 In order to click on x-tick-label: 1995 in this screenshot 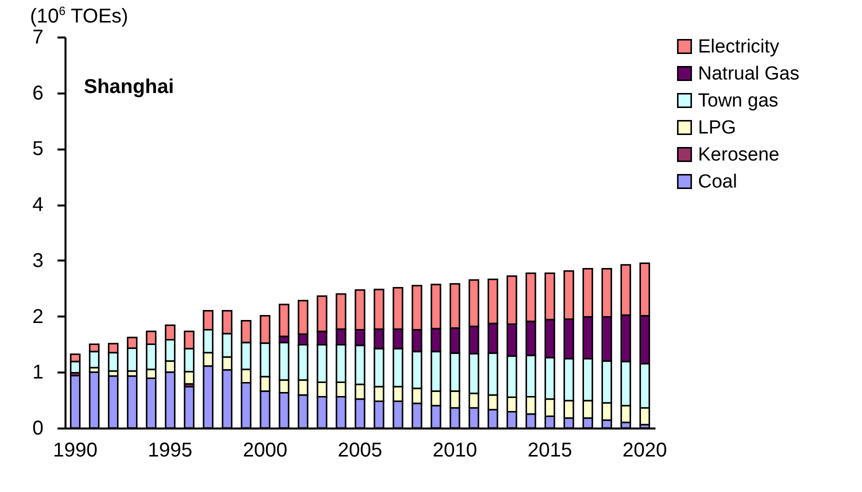, I will do `click(170, 451)`.